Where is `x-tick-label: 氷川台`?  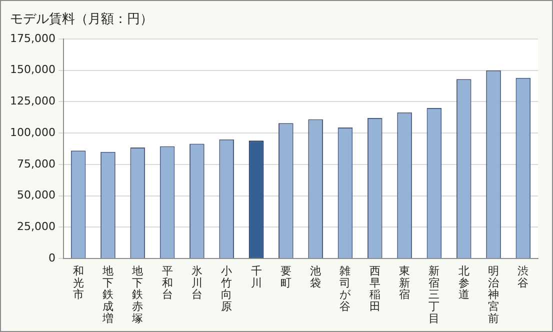
x-tick-label: 氷川台 is located at coordinates (196, 283).